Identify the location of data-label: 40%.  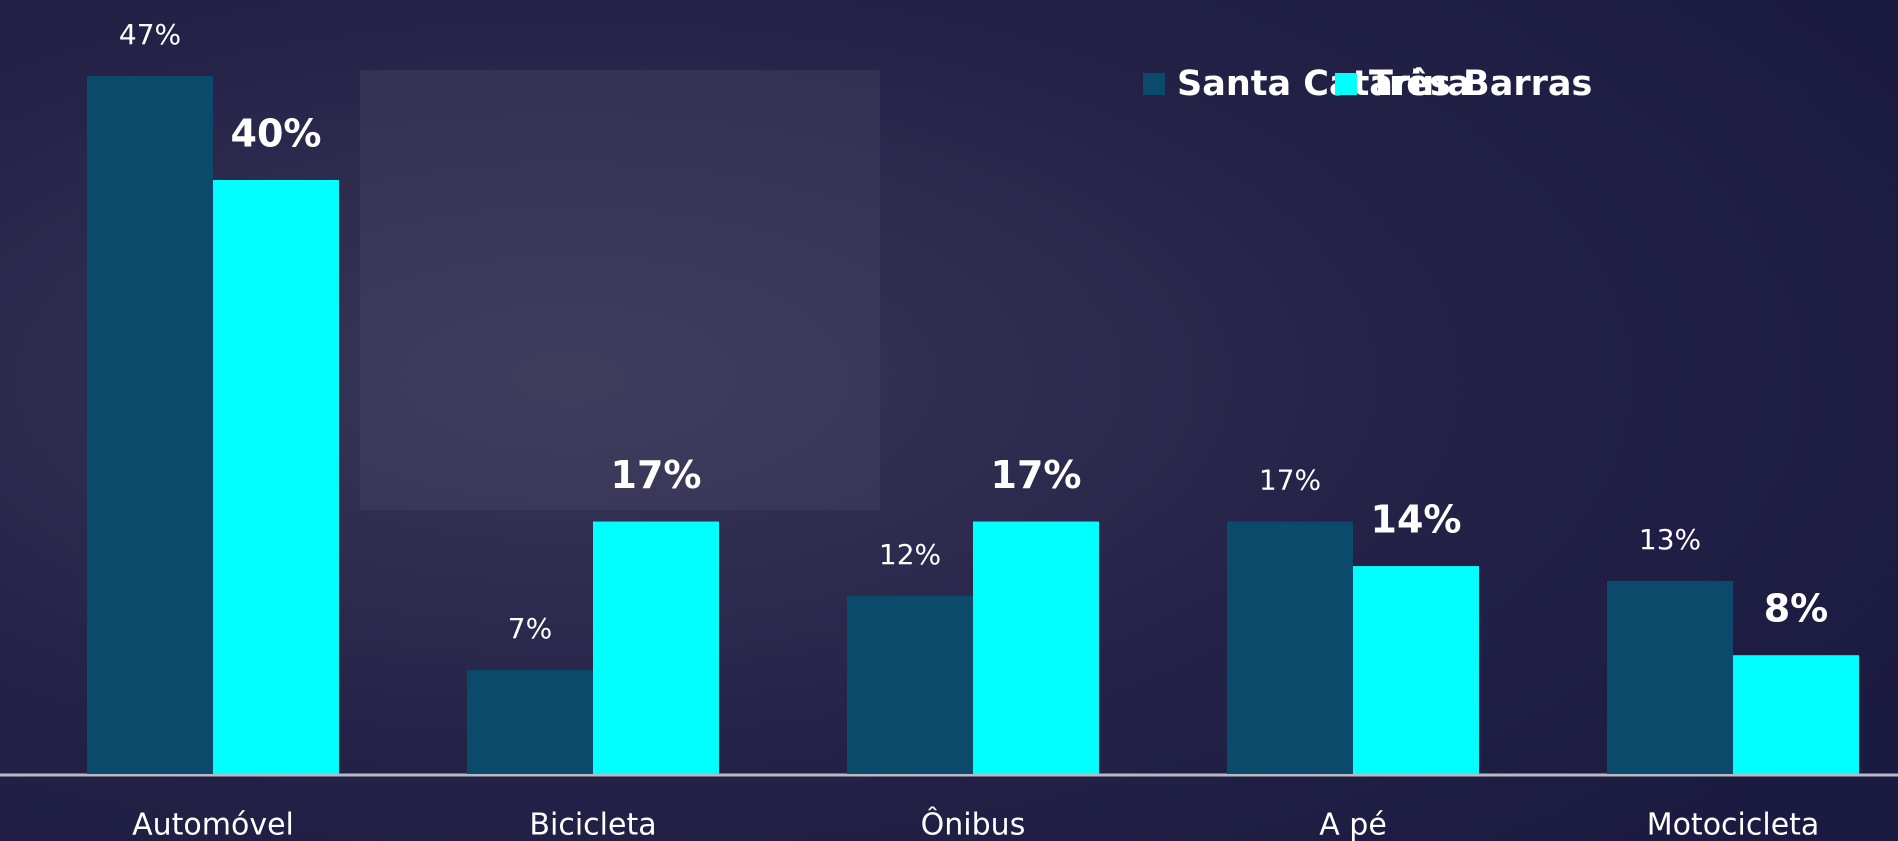
(276, 133).